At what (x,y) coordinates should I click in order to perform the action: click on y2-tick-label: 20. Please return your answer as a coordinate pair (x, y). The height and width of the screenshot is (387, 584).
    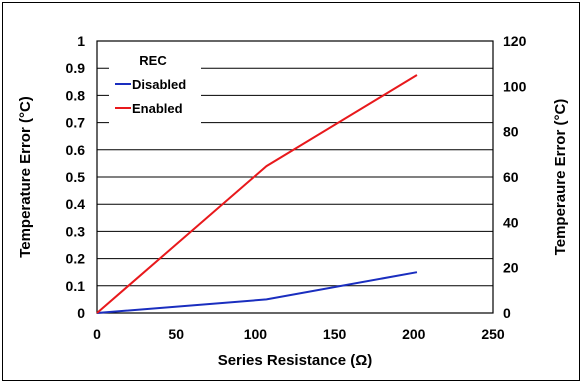
    Looking at the image, I should click on (511, 268).